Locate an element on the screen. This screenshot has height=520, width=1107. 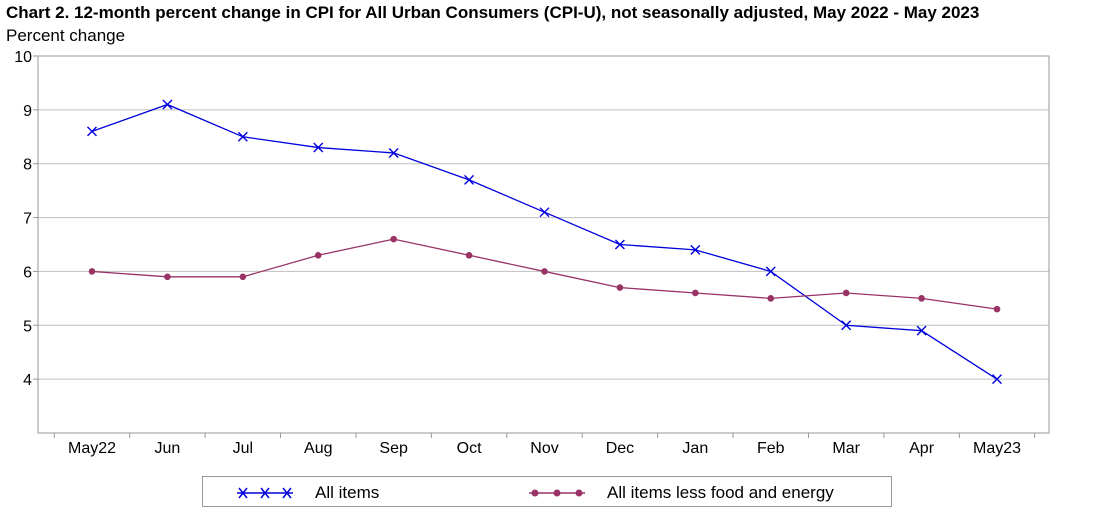
y-tick-label: 4 is located at coordinates (27, 380).